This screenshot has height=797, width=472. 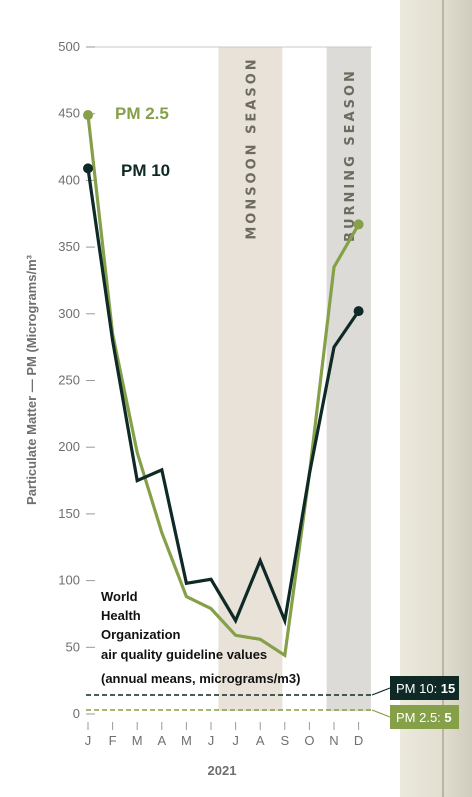 I want to click on page-edge, so click(x=443, y=398).